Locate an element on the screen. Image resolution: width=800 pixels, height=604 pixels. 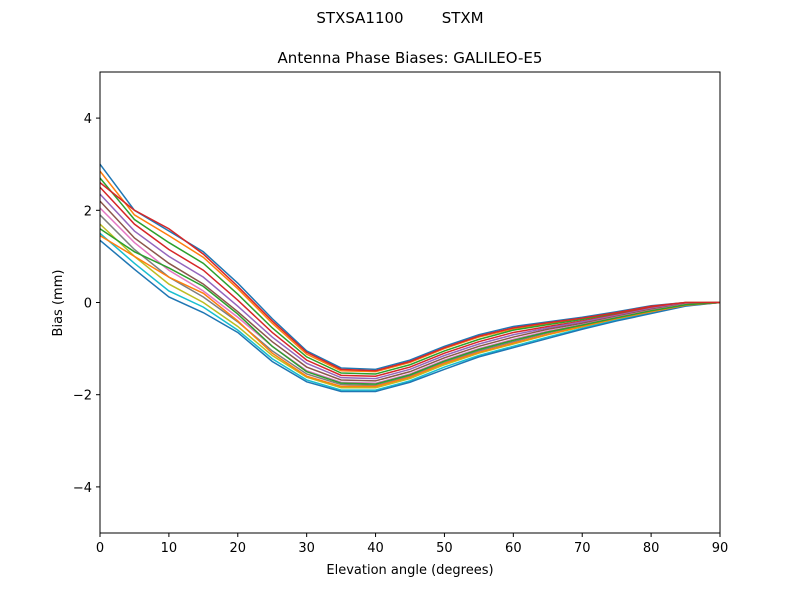
y-tick-label: 2 is located at coordinates (88, 211).